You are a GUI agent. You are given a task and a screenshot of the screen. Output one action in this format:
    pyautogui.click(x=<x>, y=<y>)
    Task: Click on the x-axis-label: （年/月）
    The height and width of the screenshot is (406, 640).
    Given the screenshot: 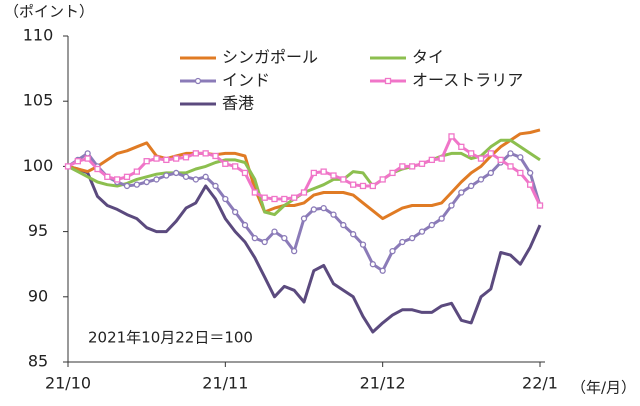 What is the action you would take?
    pyautogui.click(x=603, y=388)
    